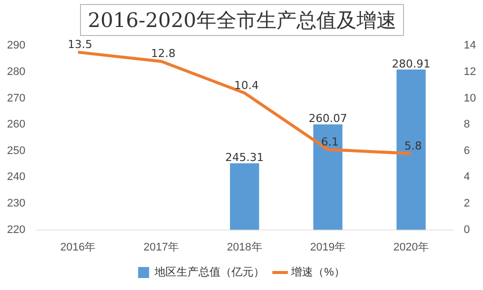 The image size is (483, 290). What do you see at coordinates (16, 230) in the screenshot?
I see `y-tick-label: 220` at bounding box center [16, 230].